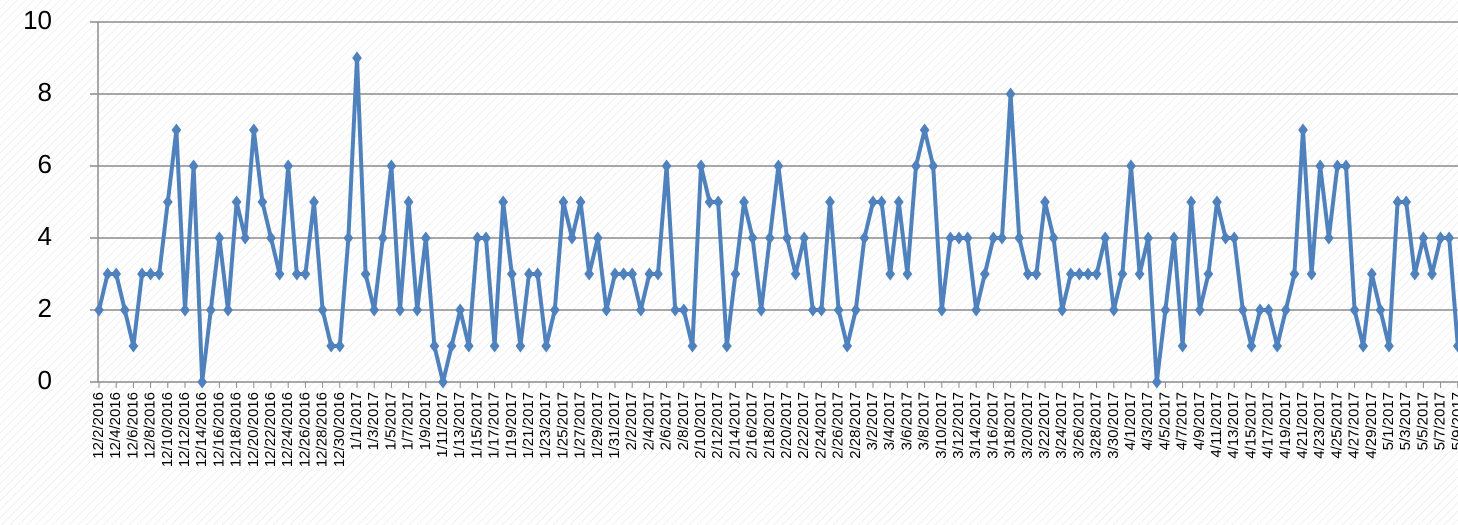 The height and width of the screenshot is (525, 1458). I want to click on x-tick-label: 12/12/2016, so click(184, 429).